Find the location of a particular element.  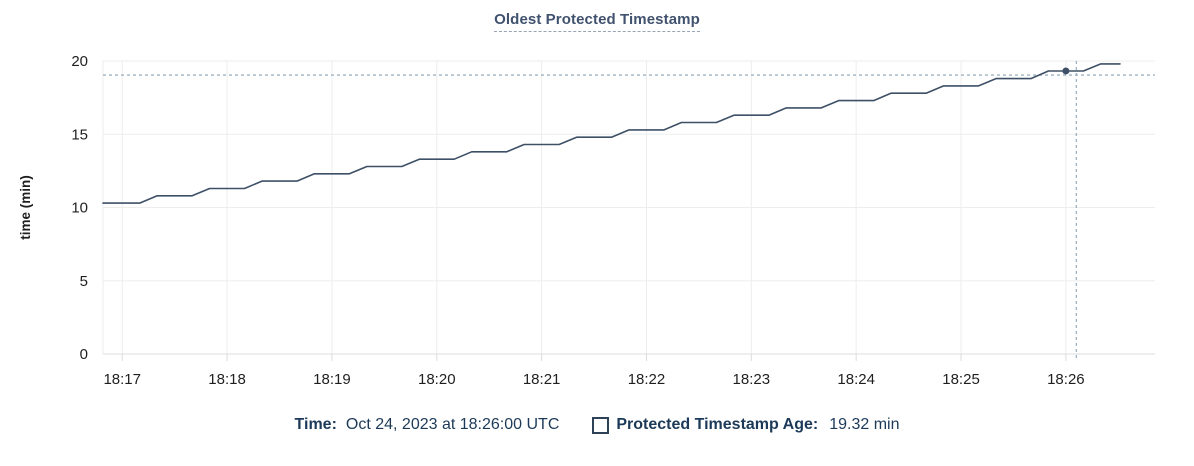

svg-text: 18:23 is located at coordinates (752, 379).